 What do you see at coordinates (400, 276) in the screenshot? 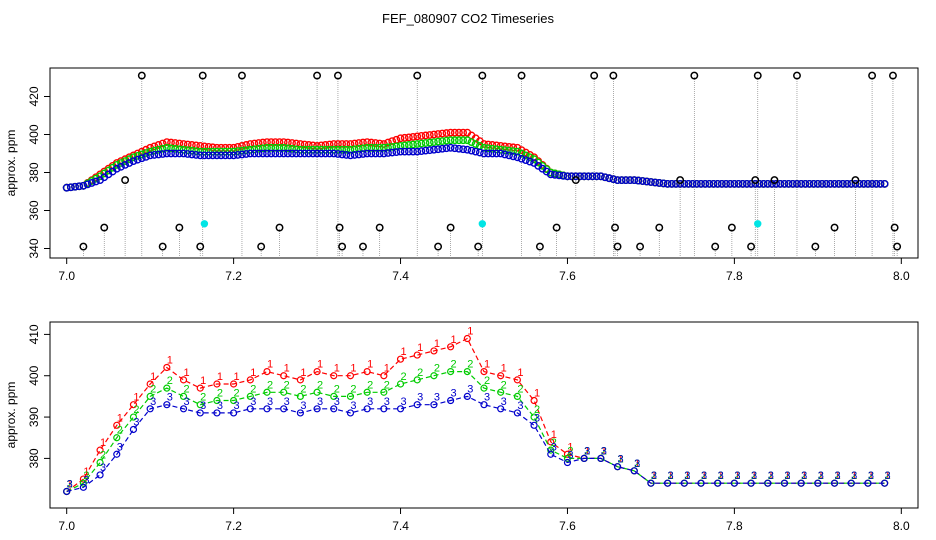
I see `top-x-tick-label: 7.4` at bounding box center [400, 276].